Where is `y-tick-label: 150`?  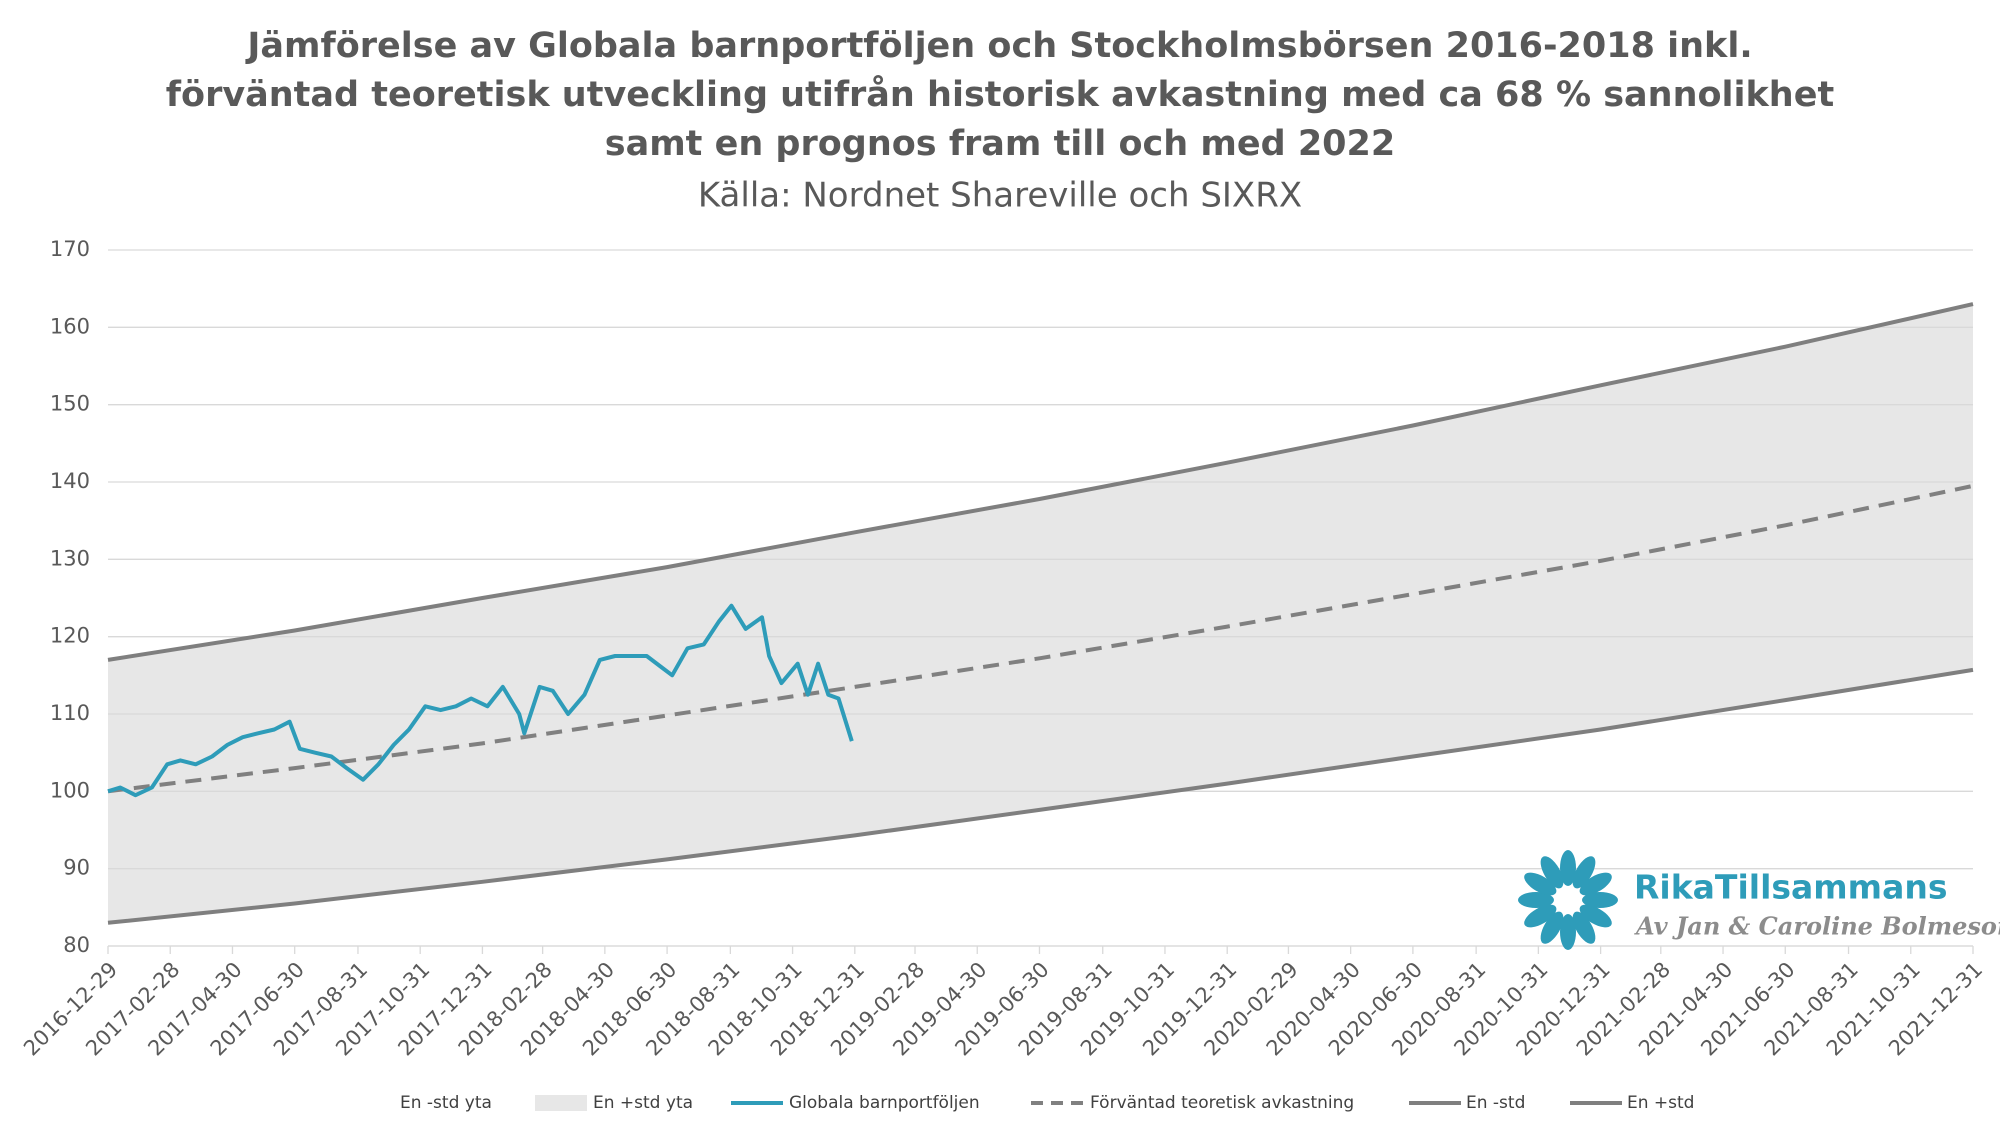
y-tick-label: 150 is located at coordinates (70, 404).